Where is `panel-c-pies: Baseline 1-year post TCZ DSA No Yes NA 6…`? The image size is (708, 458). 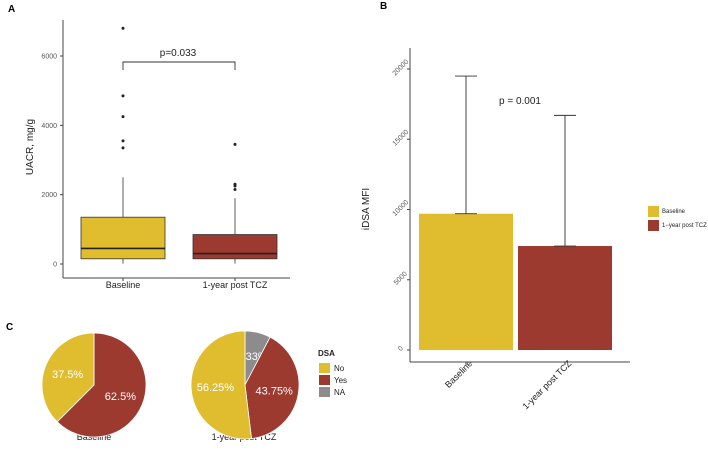
panel-c-pies: Baseline 1-year post TCZ DSA No Yes NA 6… is located at coordinates (194, 386).